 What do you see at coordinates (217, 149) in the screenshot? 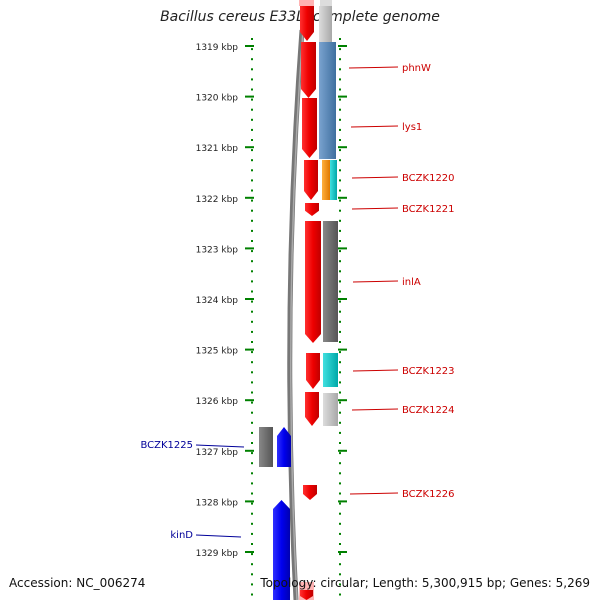
I see `scale-tick-label: 1321 kbp` at bounding box center [217, 149].